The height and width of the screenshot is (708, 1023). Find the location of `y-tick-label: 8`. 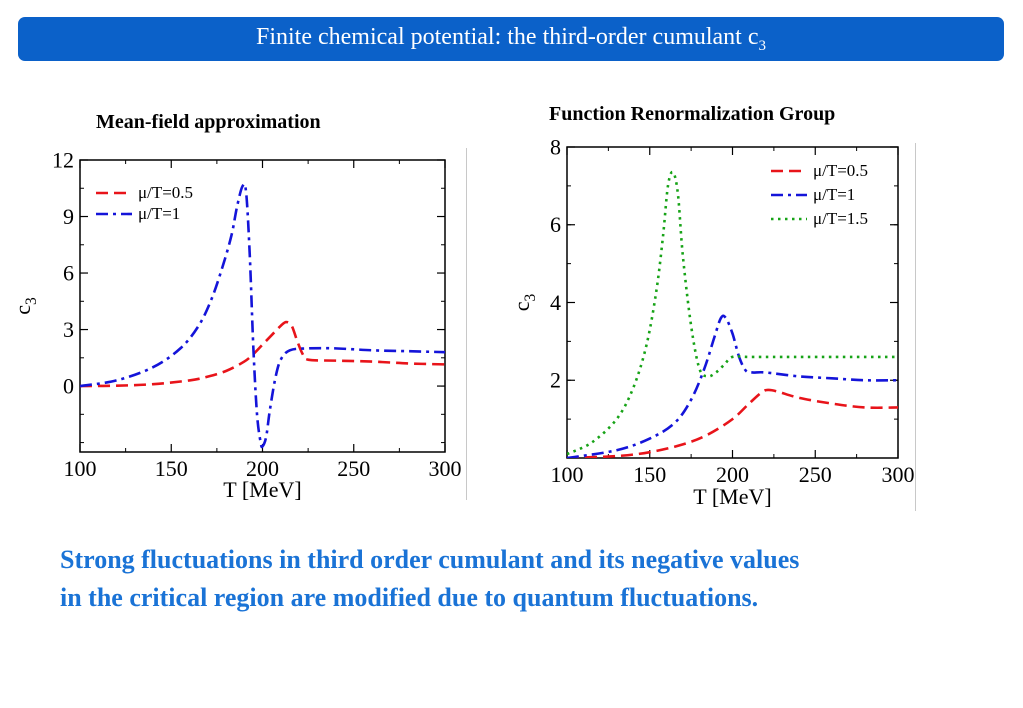

y-tick-label: 8 is located at coordinates (555, 146).